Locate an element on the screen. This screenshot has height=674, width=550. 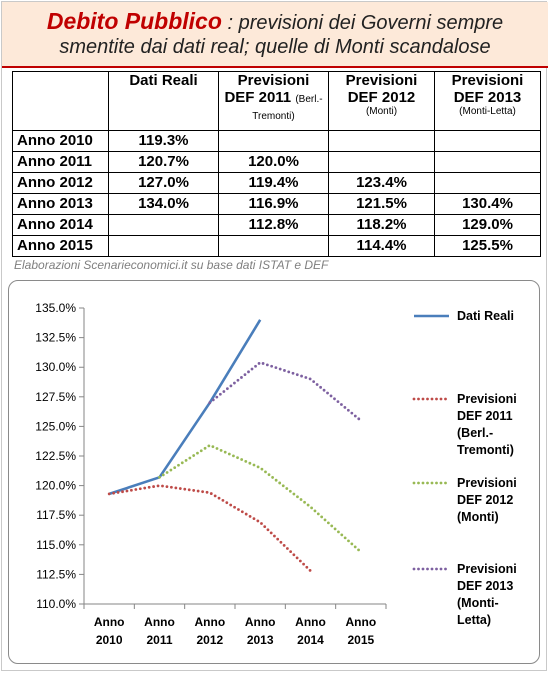
table-cell: 121.5% is located at coordinates (381, 204).